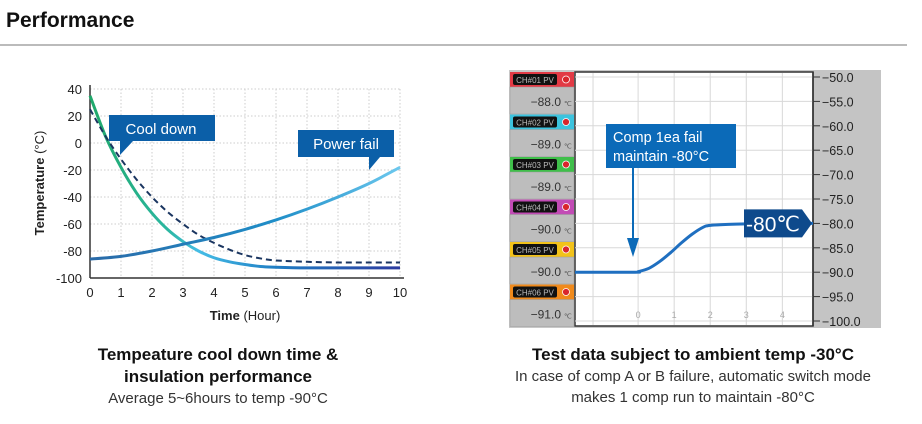 Image resolution: width=922 pixels, height=424 pixels. I want to click on callout-comp-fail, so click(671, 146).